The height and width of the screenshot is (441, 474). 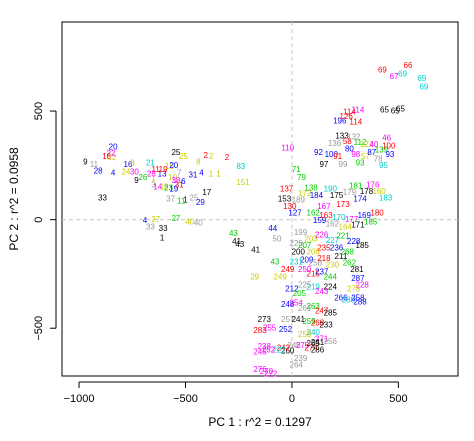 I want to click on point-label: 23, so click(x=168, y=188).